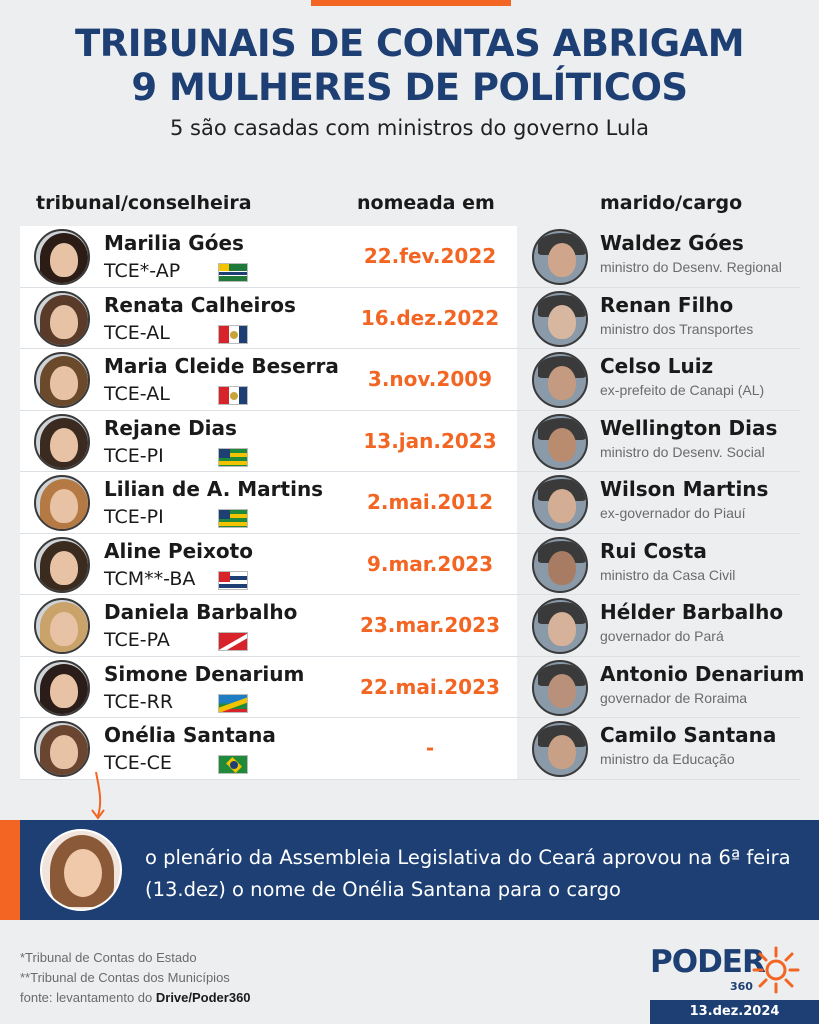 This screenshot has height=1024, width=819. Describe the element at coordinates (221, 366) in the screenshot. I see `councillor-name: Maria Cleide Beserra` at that location.